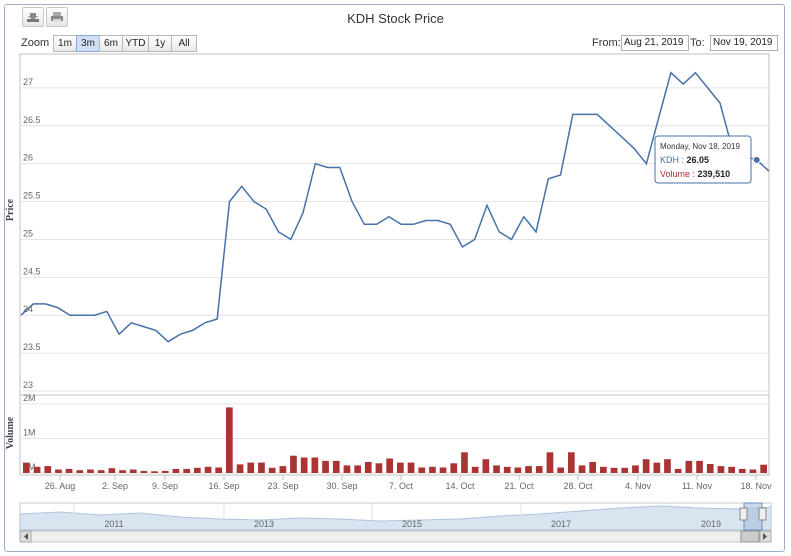 The image size is (791, 556). What do you see at coordinates (32, 347) in the screenshot?
I see `price-tick-label: 23.5` at bounding box center [32, 347].